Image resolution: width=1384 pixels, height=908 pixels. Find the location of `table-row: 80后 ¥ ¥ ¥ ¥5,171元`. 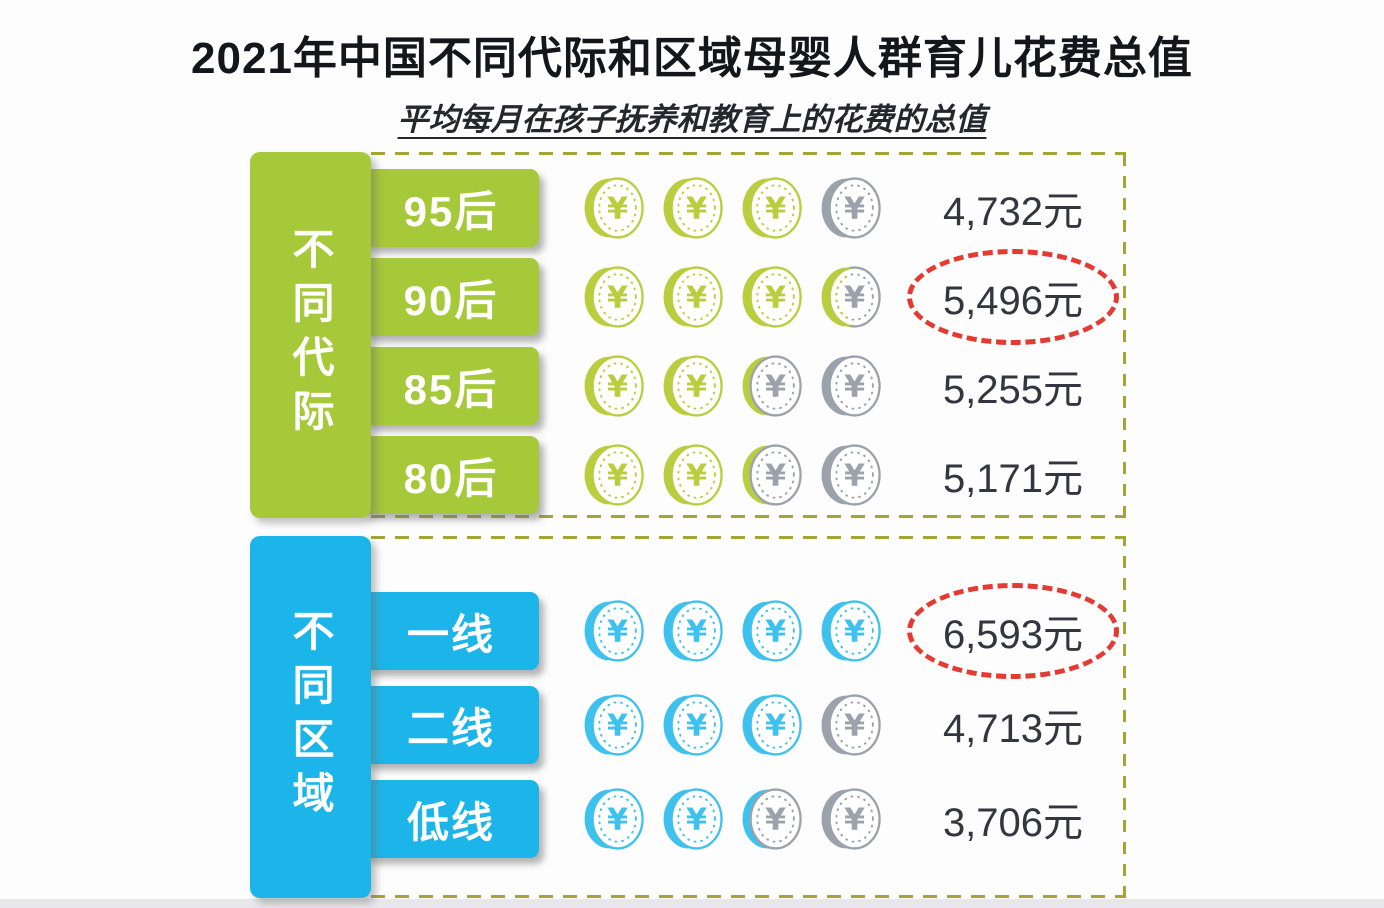

table-row: 80后 ¥ ¥ ¥ ¥5,171元 is located at coordinates (743, 475).